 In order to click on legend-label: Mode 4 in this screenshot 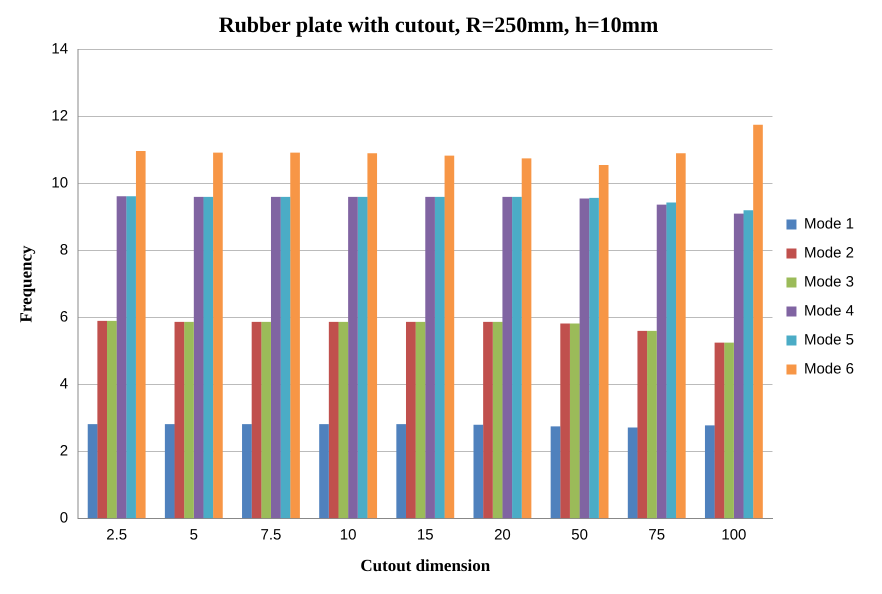, I will do `click(829, 311)`.